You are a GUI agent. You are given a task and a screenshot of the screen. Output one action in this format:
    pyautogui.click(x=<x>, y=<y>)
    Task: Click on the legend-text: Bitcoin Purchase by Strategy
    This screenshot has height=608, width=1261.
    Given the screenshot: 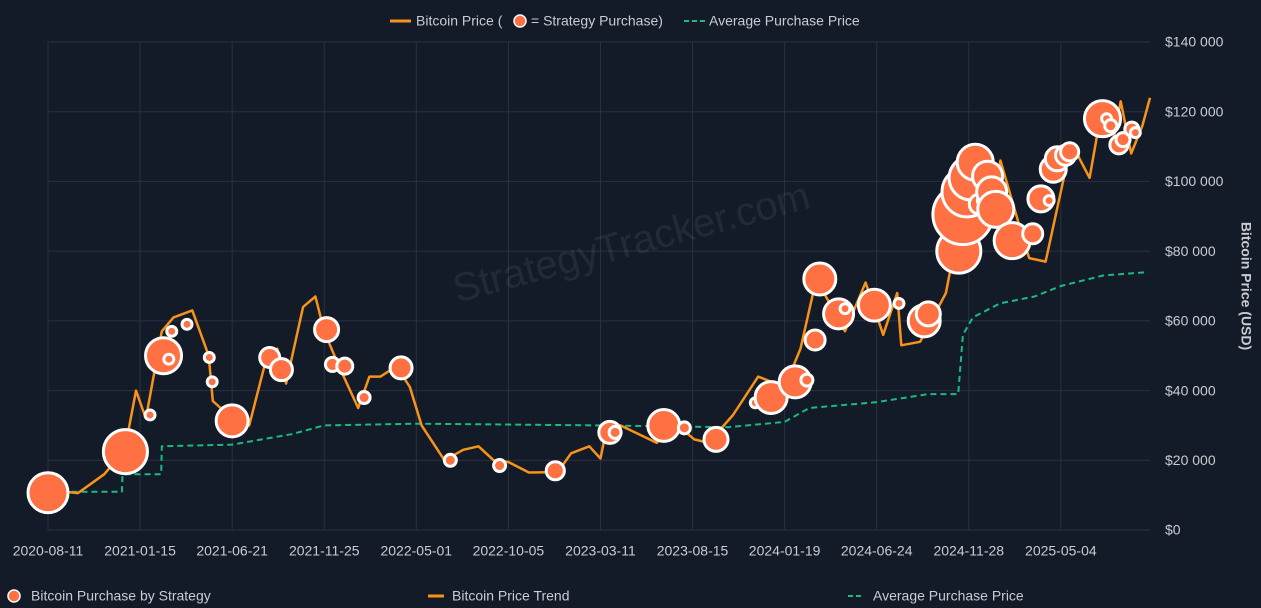 What is the action you would take?
    pyautogui.click(x=121, y=596)
    